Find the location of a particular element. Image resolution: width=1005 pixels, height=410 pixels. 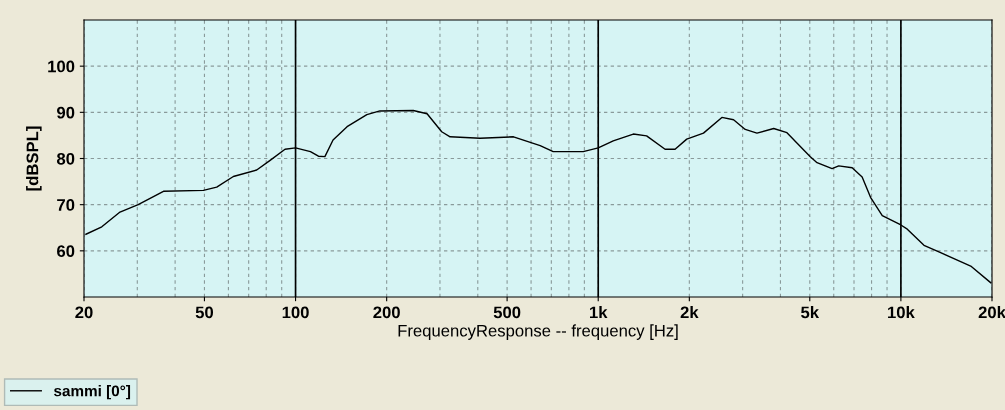

y-axis-title: [dBSPL] is located at coordinates (34, 158).